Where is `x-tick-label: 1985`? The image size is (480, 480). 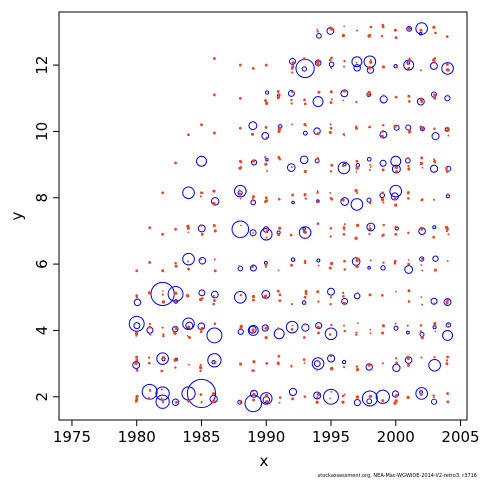
x-tick-label: 1985 is located at coordinates (201, 437).